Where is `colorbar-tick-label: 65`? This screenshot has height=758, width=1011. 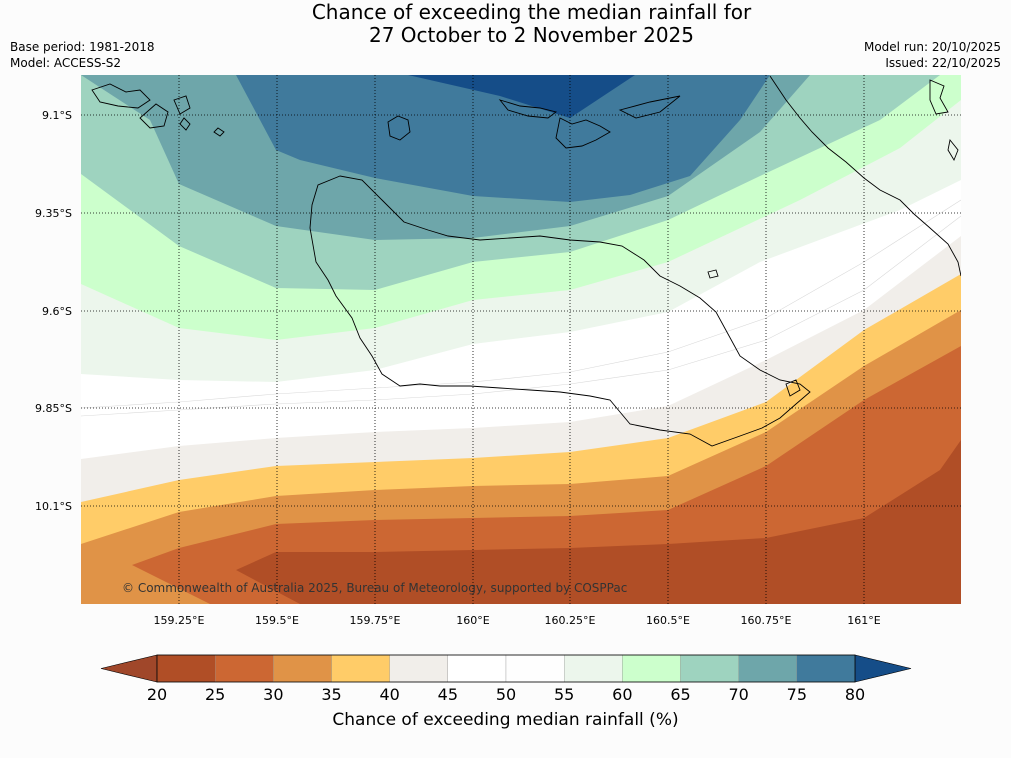
colorbar-tick-label: 65 is located at coordinates (680, 694).